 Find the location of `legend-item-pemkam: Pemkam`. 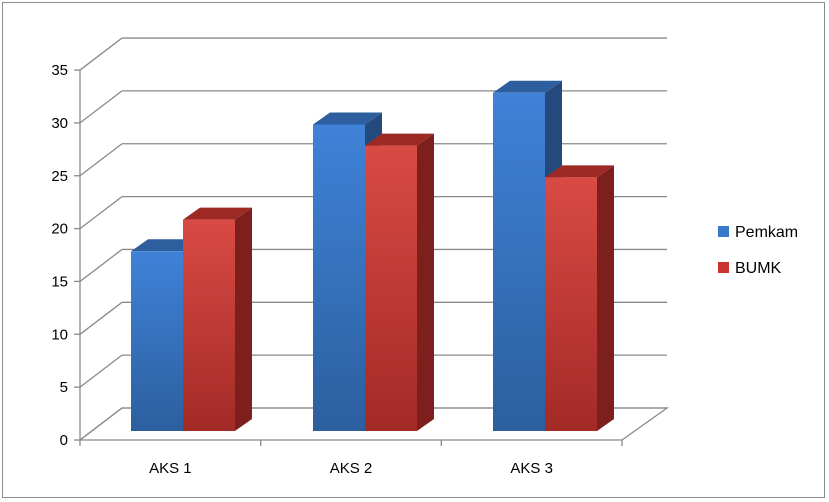

legend-item-pemkam: Pemkam is located at coordinates (758, 232).